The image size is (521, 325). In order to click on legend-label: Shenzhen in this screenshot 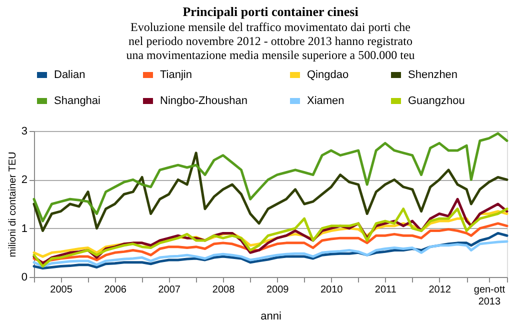, I will do `click(433, 75)`.